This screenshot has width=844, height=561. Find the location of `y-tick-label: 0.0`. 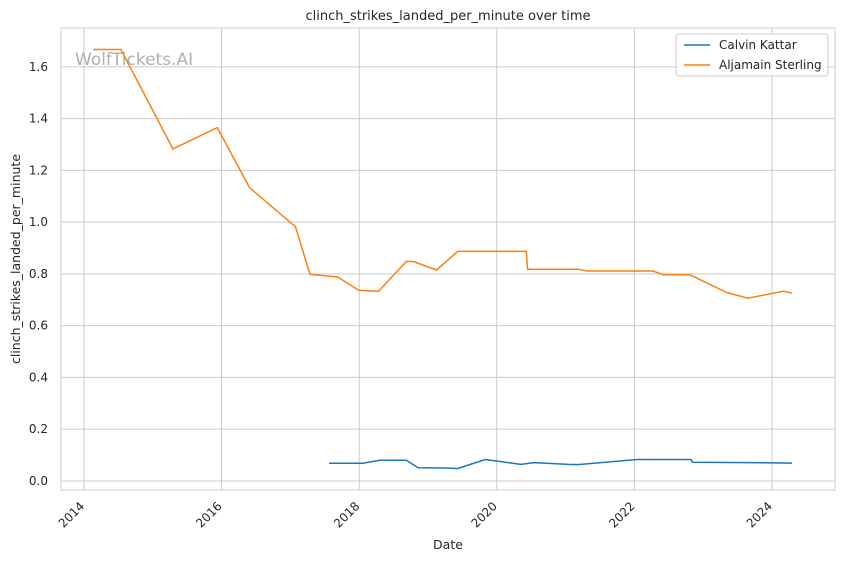

y-tick-label: 0.0 is located at coordinates (38, 481).